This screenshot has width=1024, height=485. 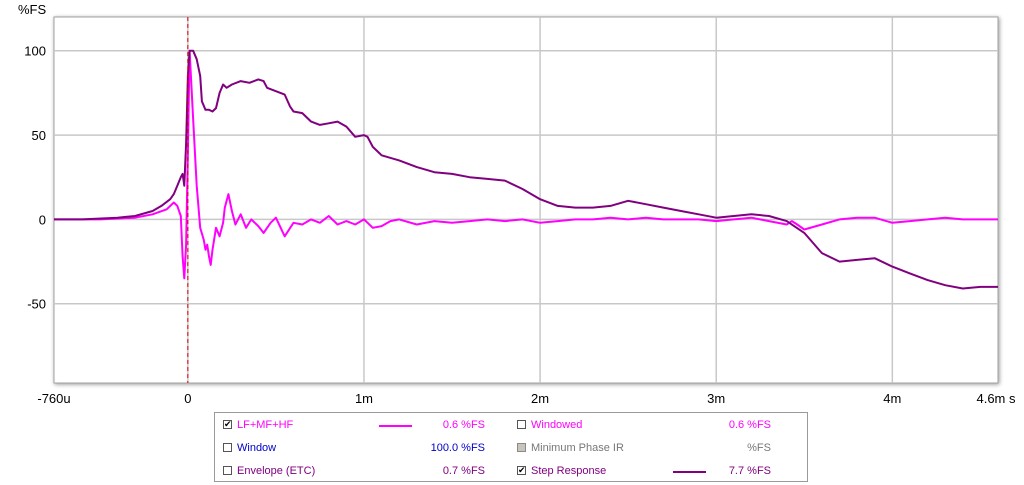 What do you see at coordinates (521, 470) in the screenshot?
I see `step-response-checkbox: ✔` at bounding box center [521, 470].